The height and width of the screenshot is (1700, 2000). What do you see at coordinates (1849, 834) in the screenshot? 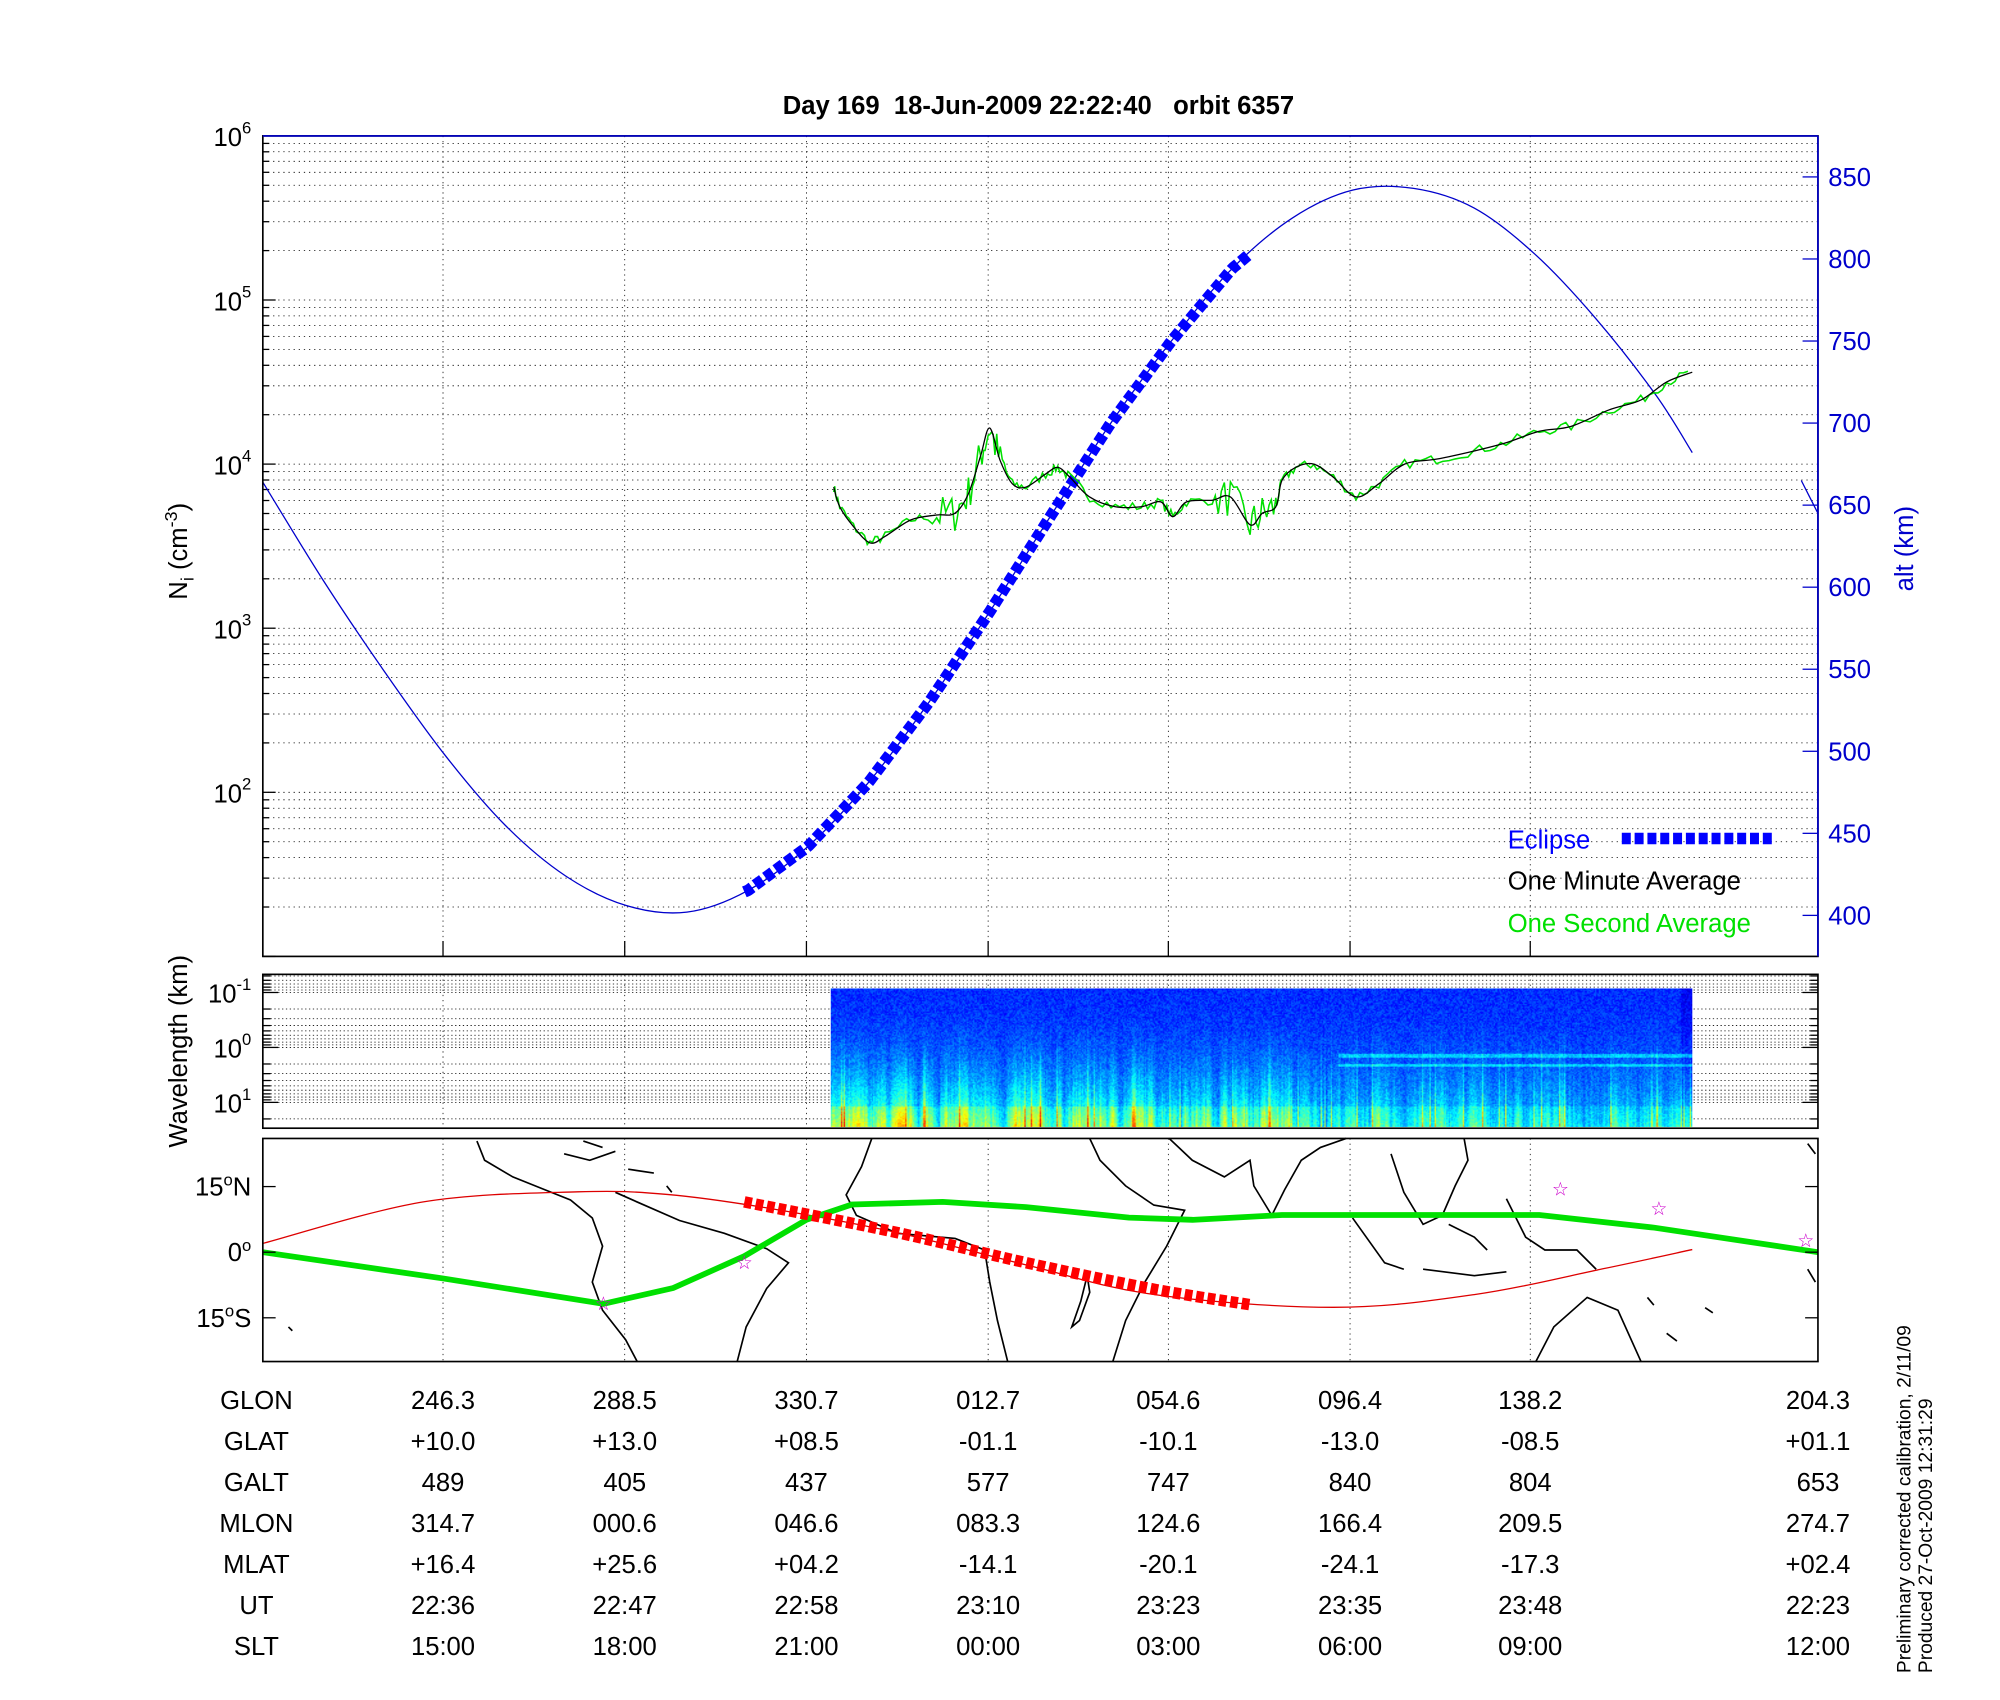
I see `altitude-tick-label: 450` at bounding box center [1849, 834].